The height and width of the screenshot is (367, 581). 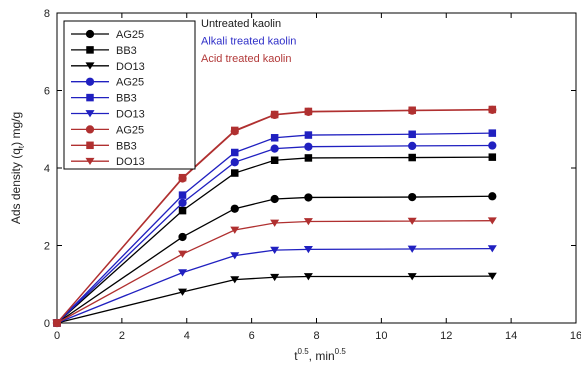 What do you see at coordinates (21, 146) in the screenshot?
I see `y-axis-label-sub: t` at bounding box center [21, 146].